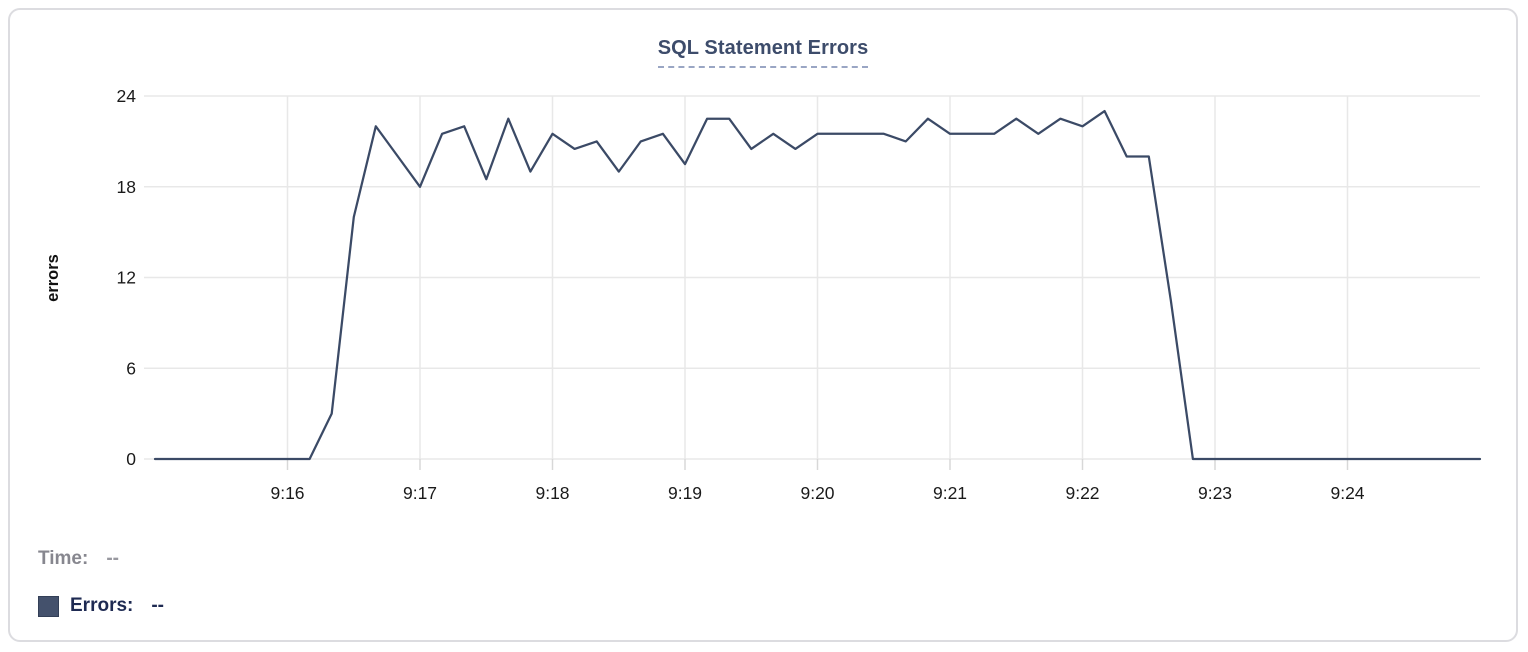  I want to click on time-readout-label: Time:, so click(63, 558).